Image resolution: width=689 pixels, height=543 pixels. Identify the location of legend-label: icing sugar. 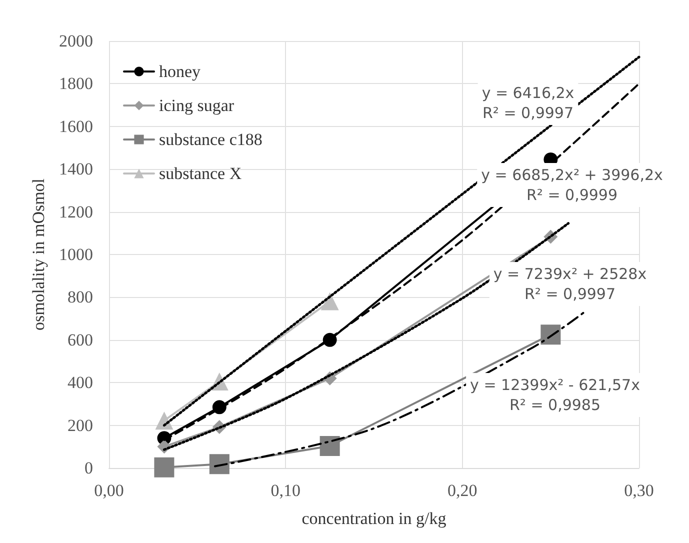
(196, 105).